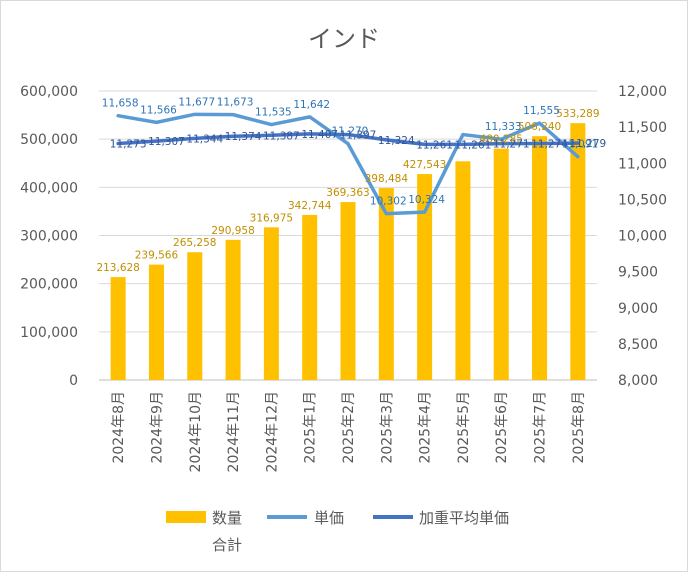  I want to click on bar-data-label: 265,258, so click(194, 243).